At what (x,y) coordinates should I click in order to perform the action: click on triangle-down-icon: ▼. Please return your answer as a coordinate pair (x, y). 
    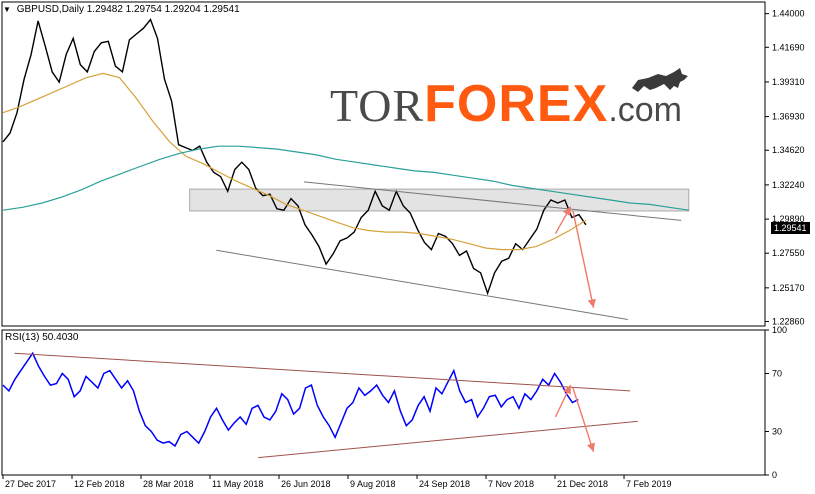
    Looking at the image, I should click on (7, 9).